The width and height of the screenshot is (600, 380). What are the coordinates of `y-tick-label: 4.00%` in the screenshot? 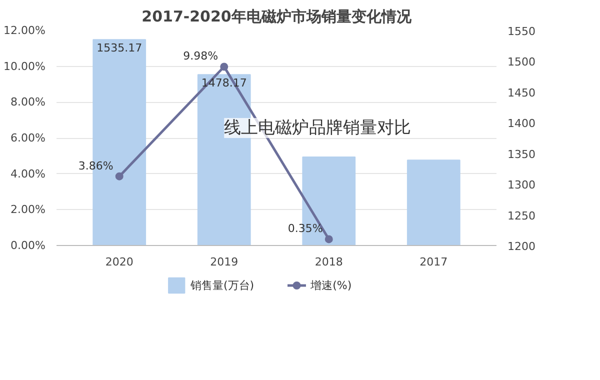 It's located at (28, 173).